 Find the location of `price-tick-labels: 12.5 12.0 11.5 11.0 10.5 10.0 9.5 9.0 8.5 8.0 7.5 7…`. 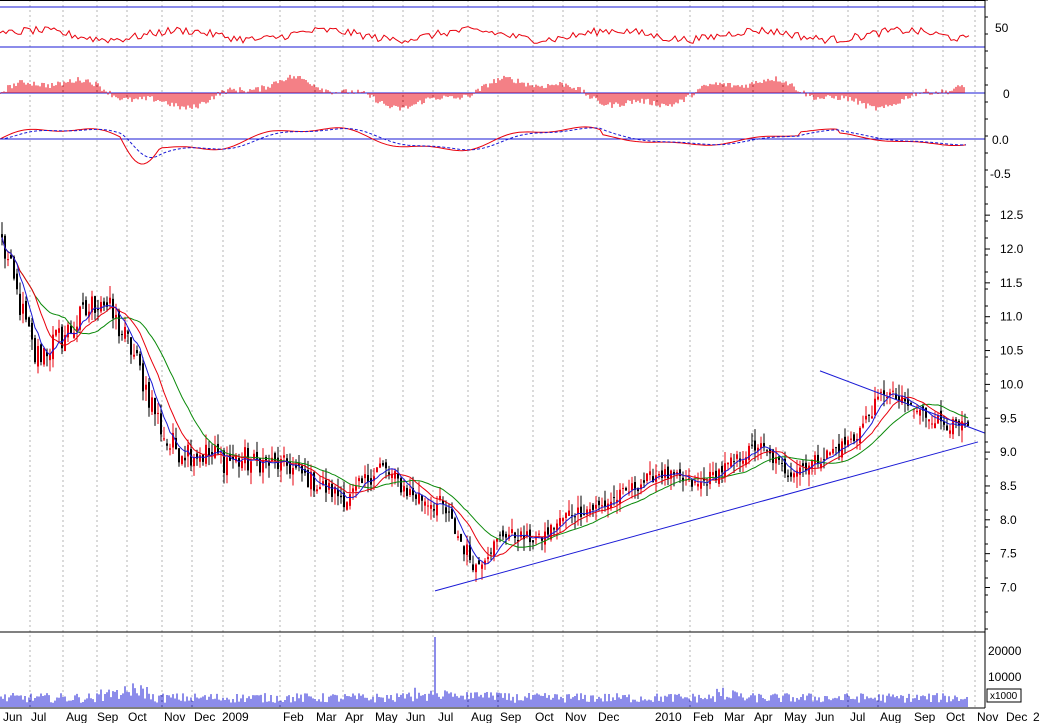

price-tick-labels: 12.5 12.0 11.5 11.0 10.5 10.0 9.5 9.0 8.5 8.0 7.5 7… is located at coordinates (1004, 401).